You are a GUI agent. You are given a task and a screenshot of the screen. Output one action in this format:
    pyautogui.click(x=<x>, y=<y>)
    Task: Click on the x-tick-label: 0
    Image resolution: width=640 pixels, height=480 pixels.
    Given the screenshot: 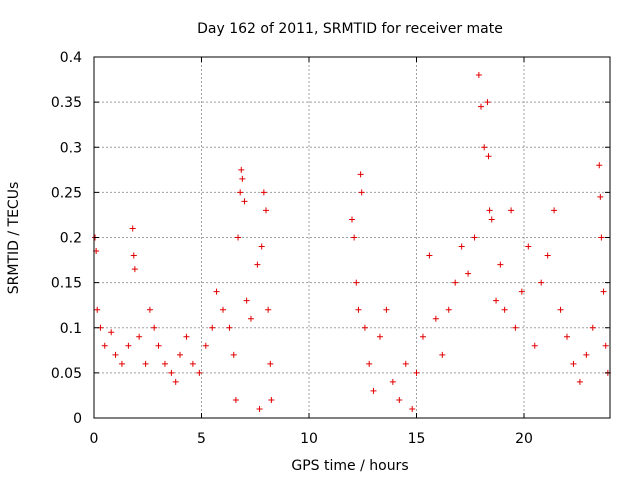 What is the action you would take?
    pyautogui.click(x=94, y=439)
    